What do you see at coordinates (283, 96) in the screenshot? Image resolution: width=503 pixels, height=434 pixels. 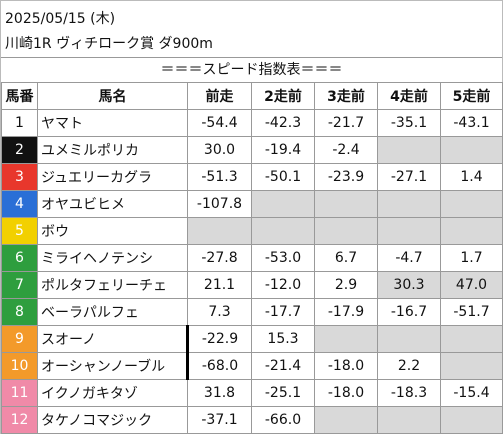 I see `column-header: 2走前` at bounding box center [283, 96].